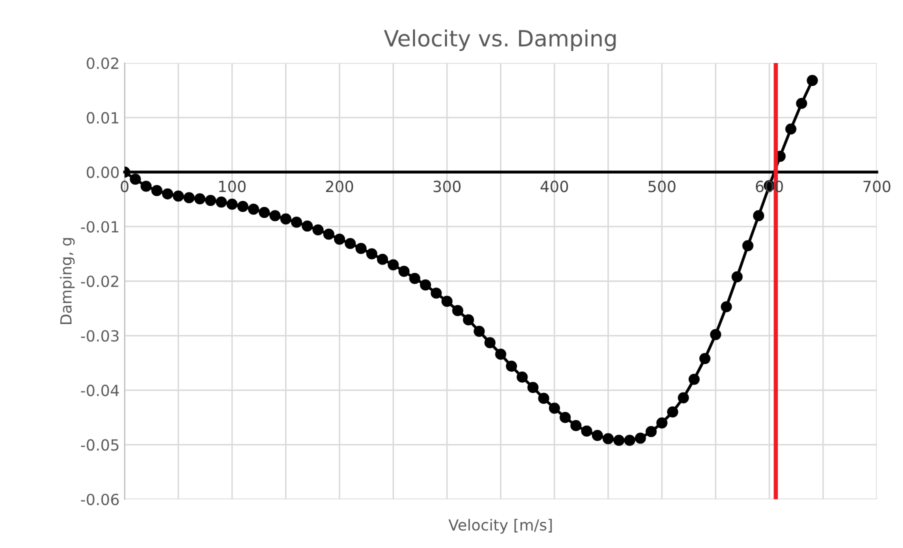 Image resolution: width=903 pixels, height=548 pixels. Describe the element at coordinates (99, 227) in the screenshot. I see `y-tick-label: -0.01` at that location.